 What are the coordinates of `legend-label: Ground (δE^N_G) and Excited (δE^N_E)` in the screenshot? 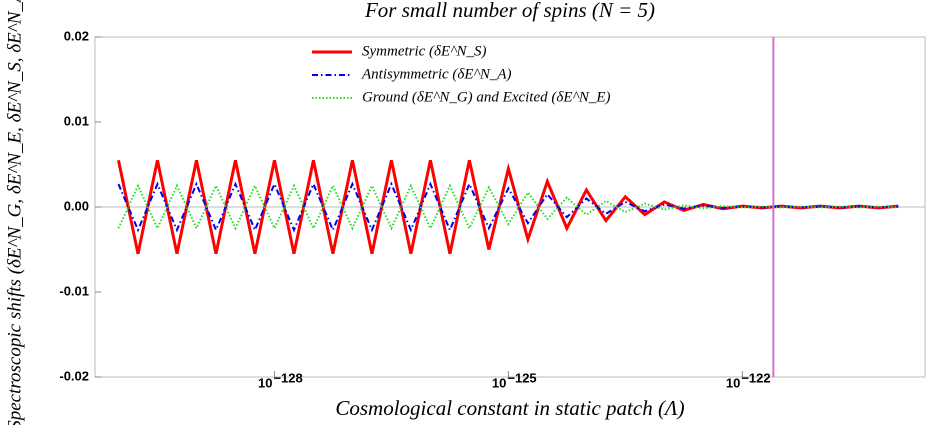 It's located at (486, 97).